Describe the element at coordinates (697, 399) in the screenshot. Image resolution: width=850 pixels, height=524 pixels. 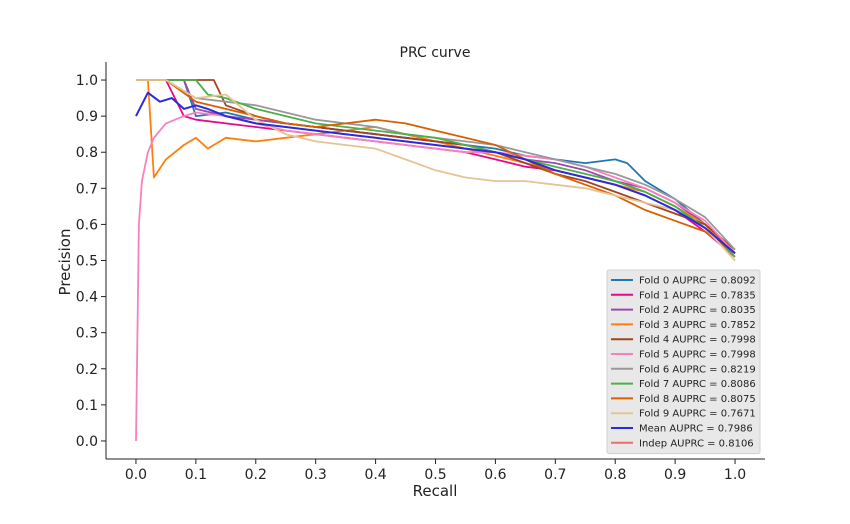
I see `legend-entry: Fold 8 AUPRC = 0.8075` at that location.